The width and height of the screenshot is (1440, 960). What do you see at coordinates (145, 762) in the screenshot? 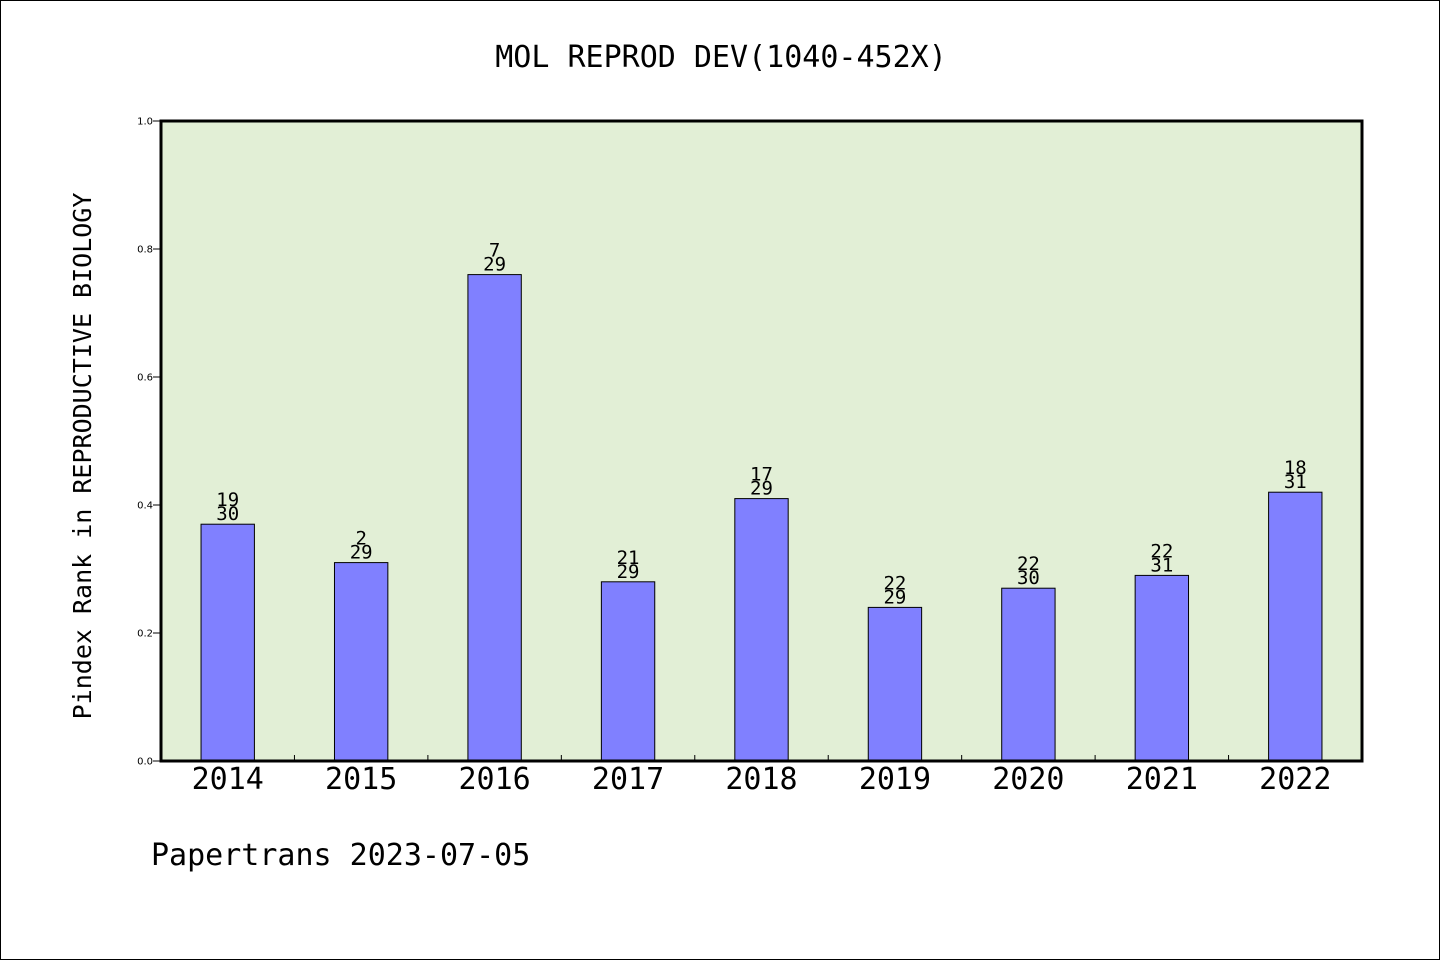
I see `y-tick-label: 0.0` at bounding box center [145, 762].